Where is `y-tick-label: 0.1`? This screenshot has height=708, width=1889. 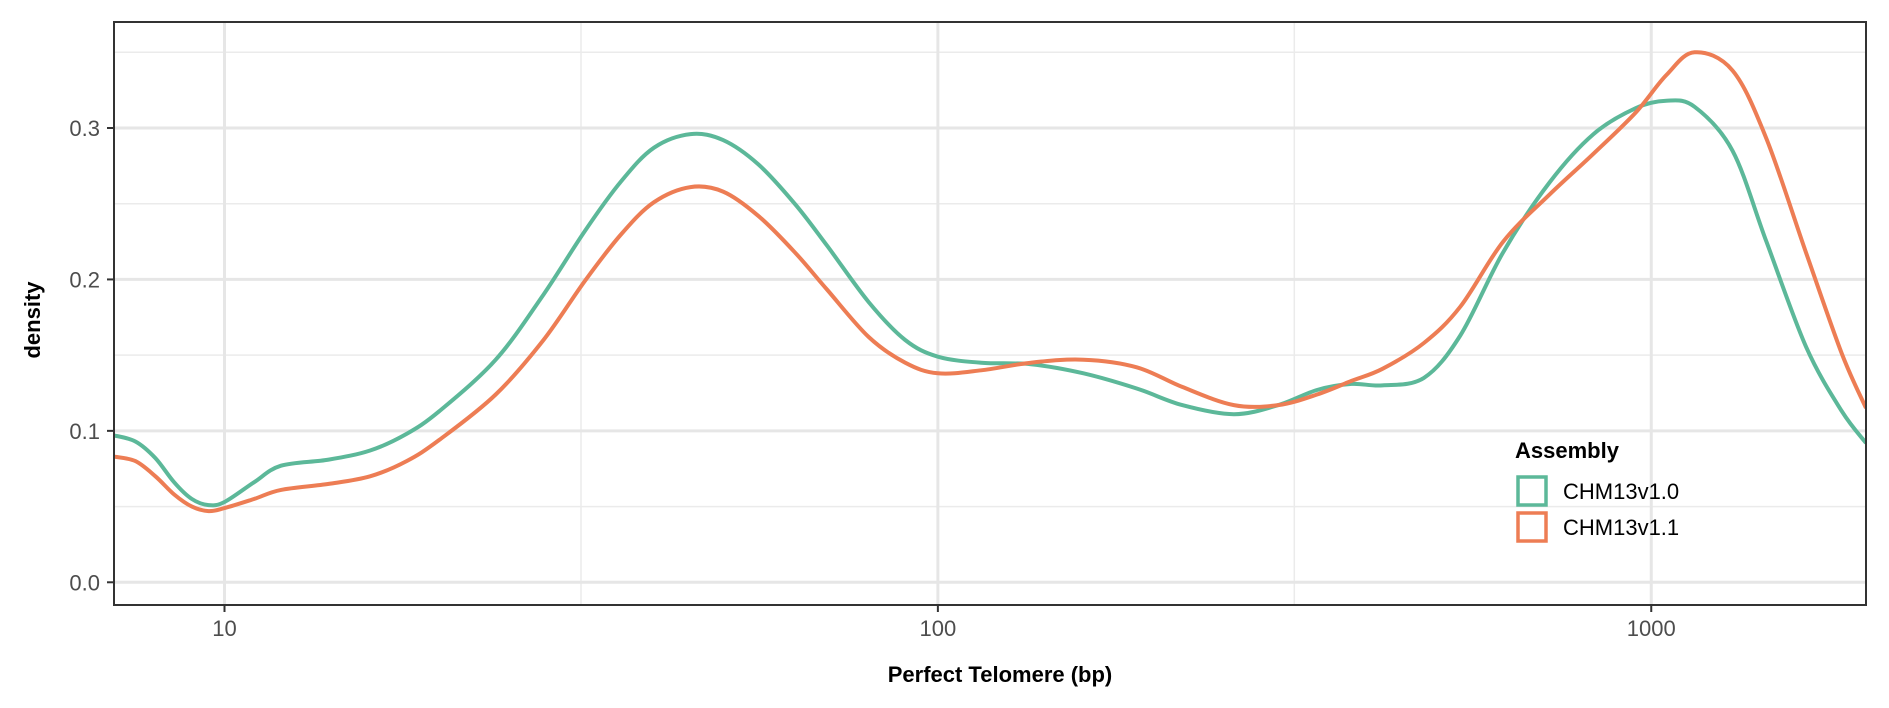
y-tick-label: 0.1 is located at coordinates (84, 431).